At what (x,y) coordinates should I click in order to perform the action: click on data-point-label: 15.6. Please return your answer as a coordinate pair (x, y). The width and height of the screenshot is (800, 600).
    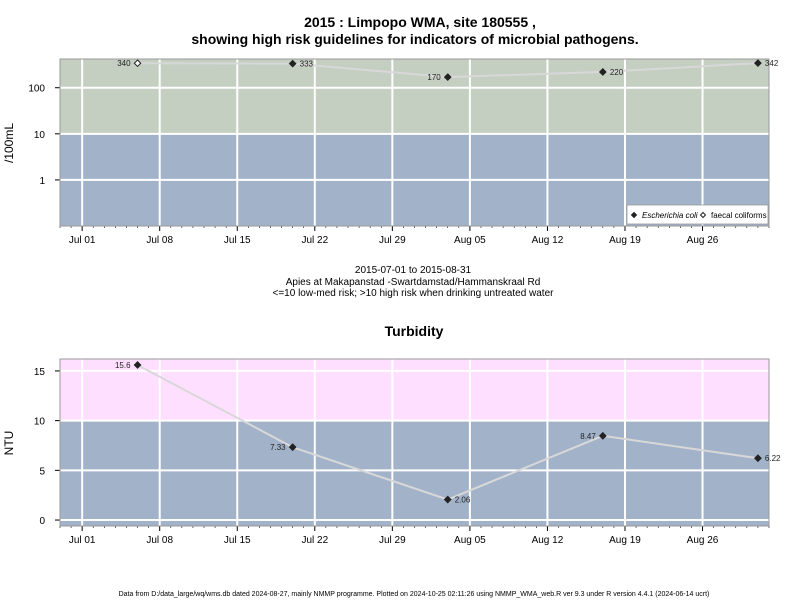
    Looking at the image, I should click on (123, 365).